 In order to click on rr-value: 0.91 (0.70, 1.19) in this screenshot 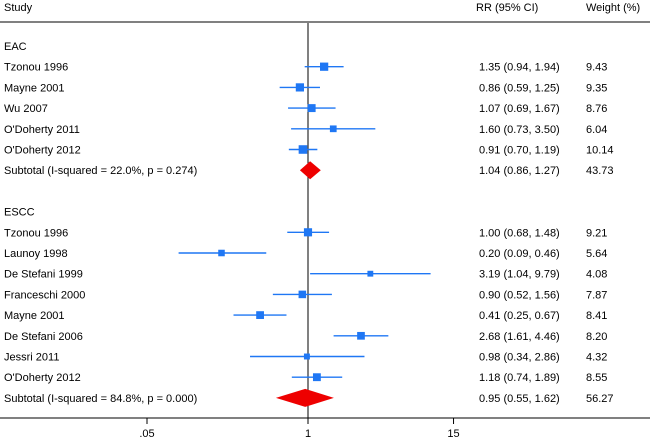, I will do `click(519, 151)`.